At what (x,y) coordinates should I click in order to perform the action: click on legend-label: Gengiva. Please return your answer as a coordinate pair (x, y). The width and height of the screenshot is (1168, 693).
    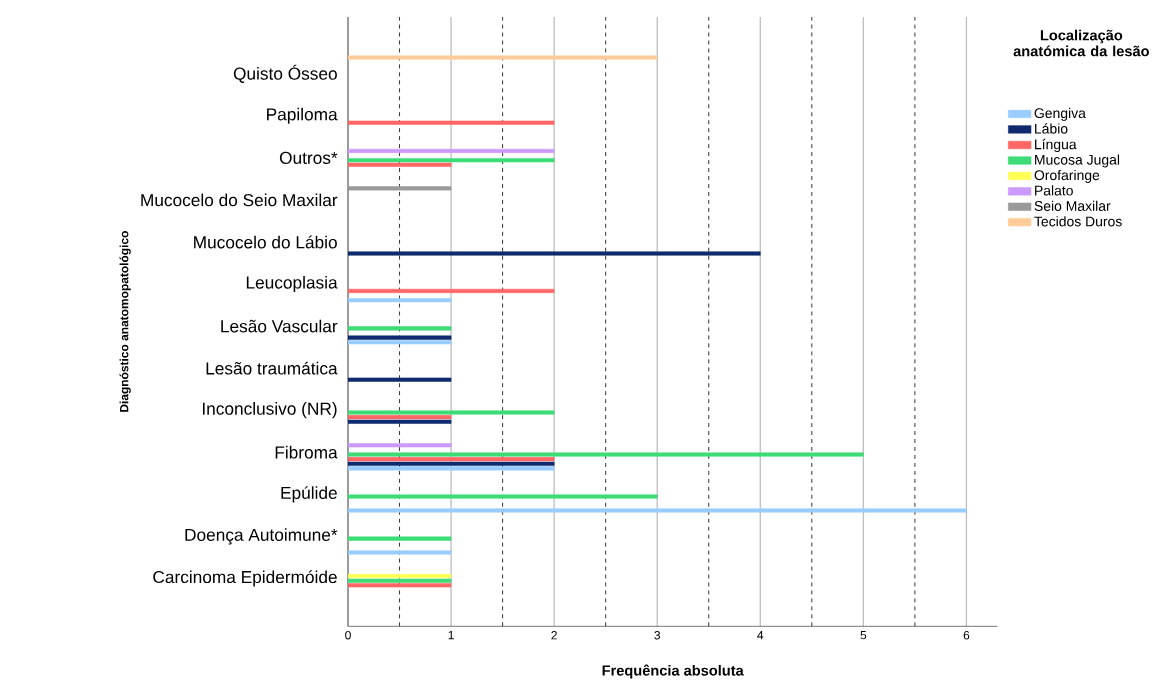
    Looking at the image, I should click on (1060, 114).